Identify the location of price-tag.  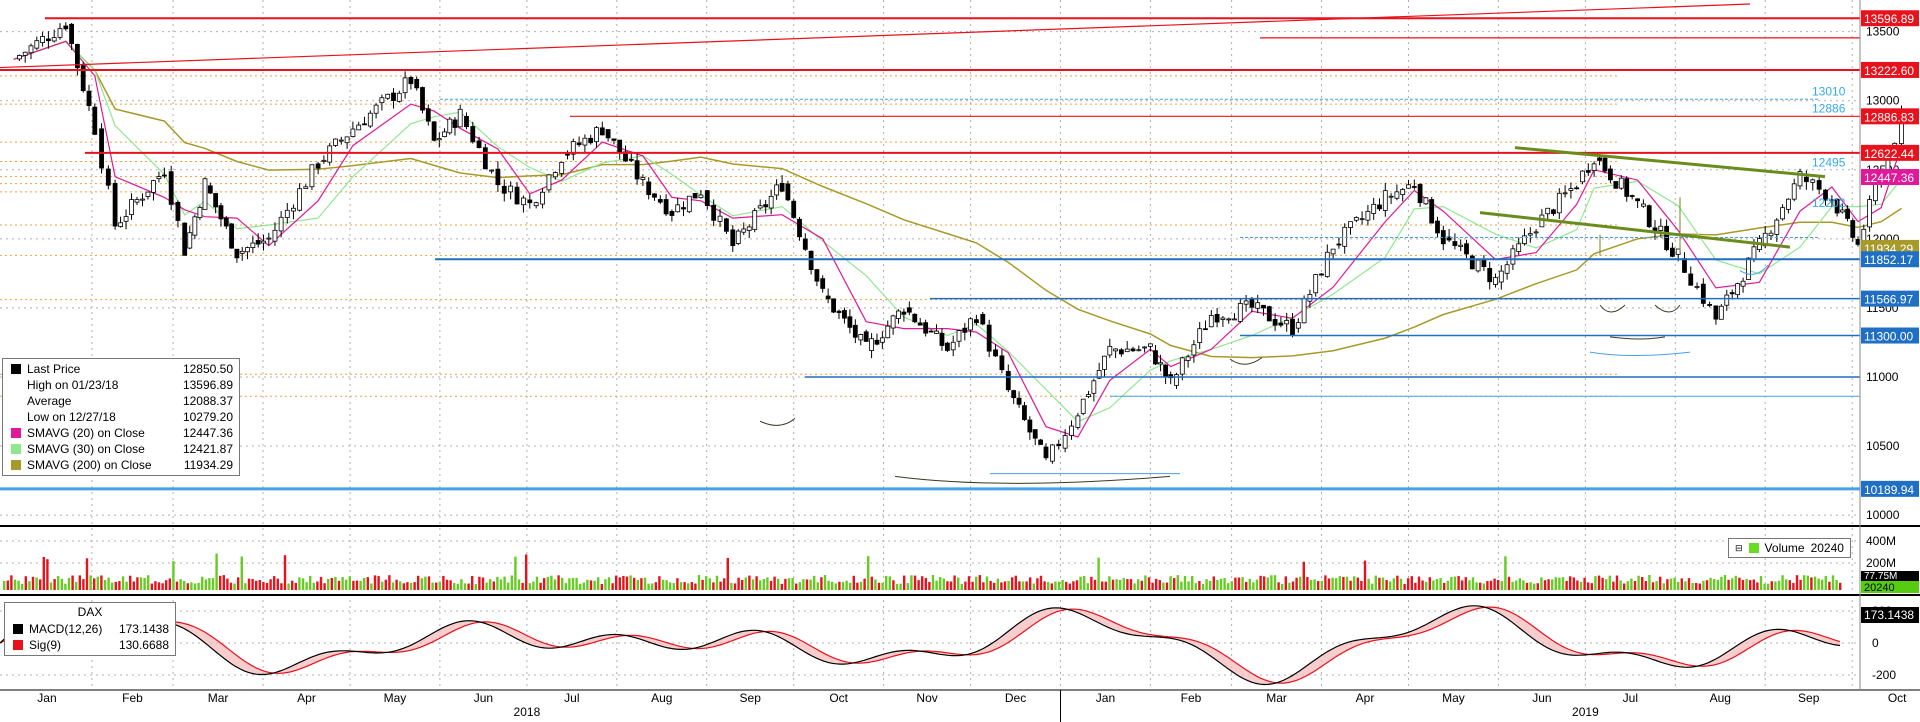
(1890, 576).